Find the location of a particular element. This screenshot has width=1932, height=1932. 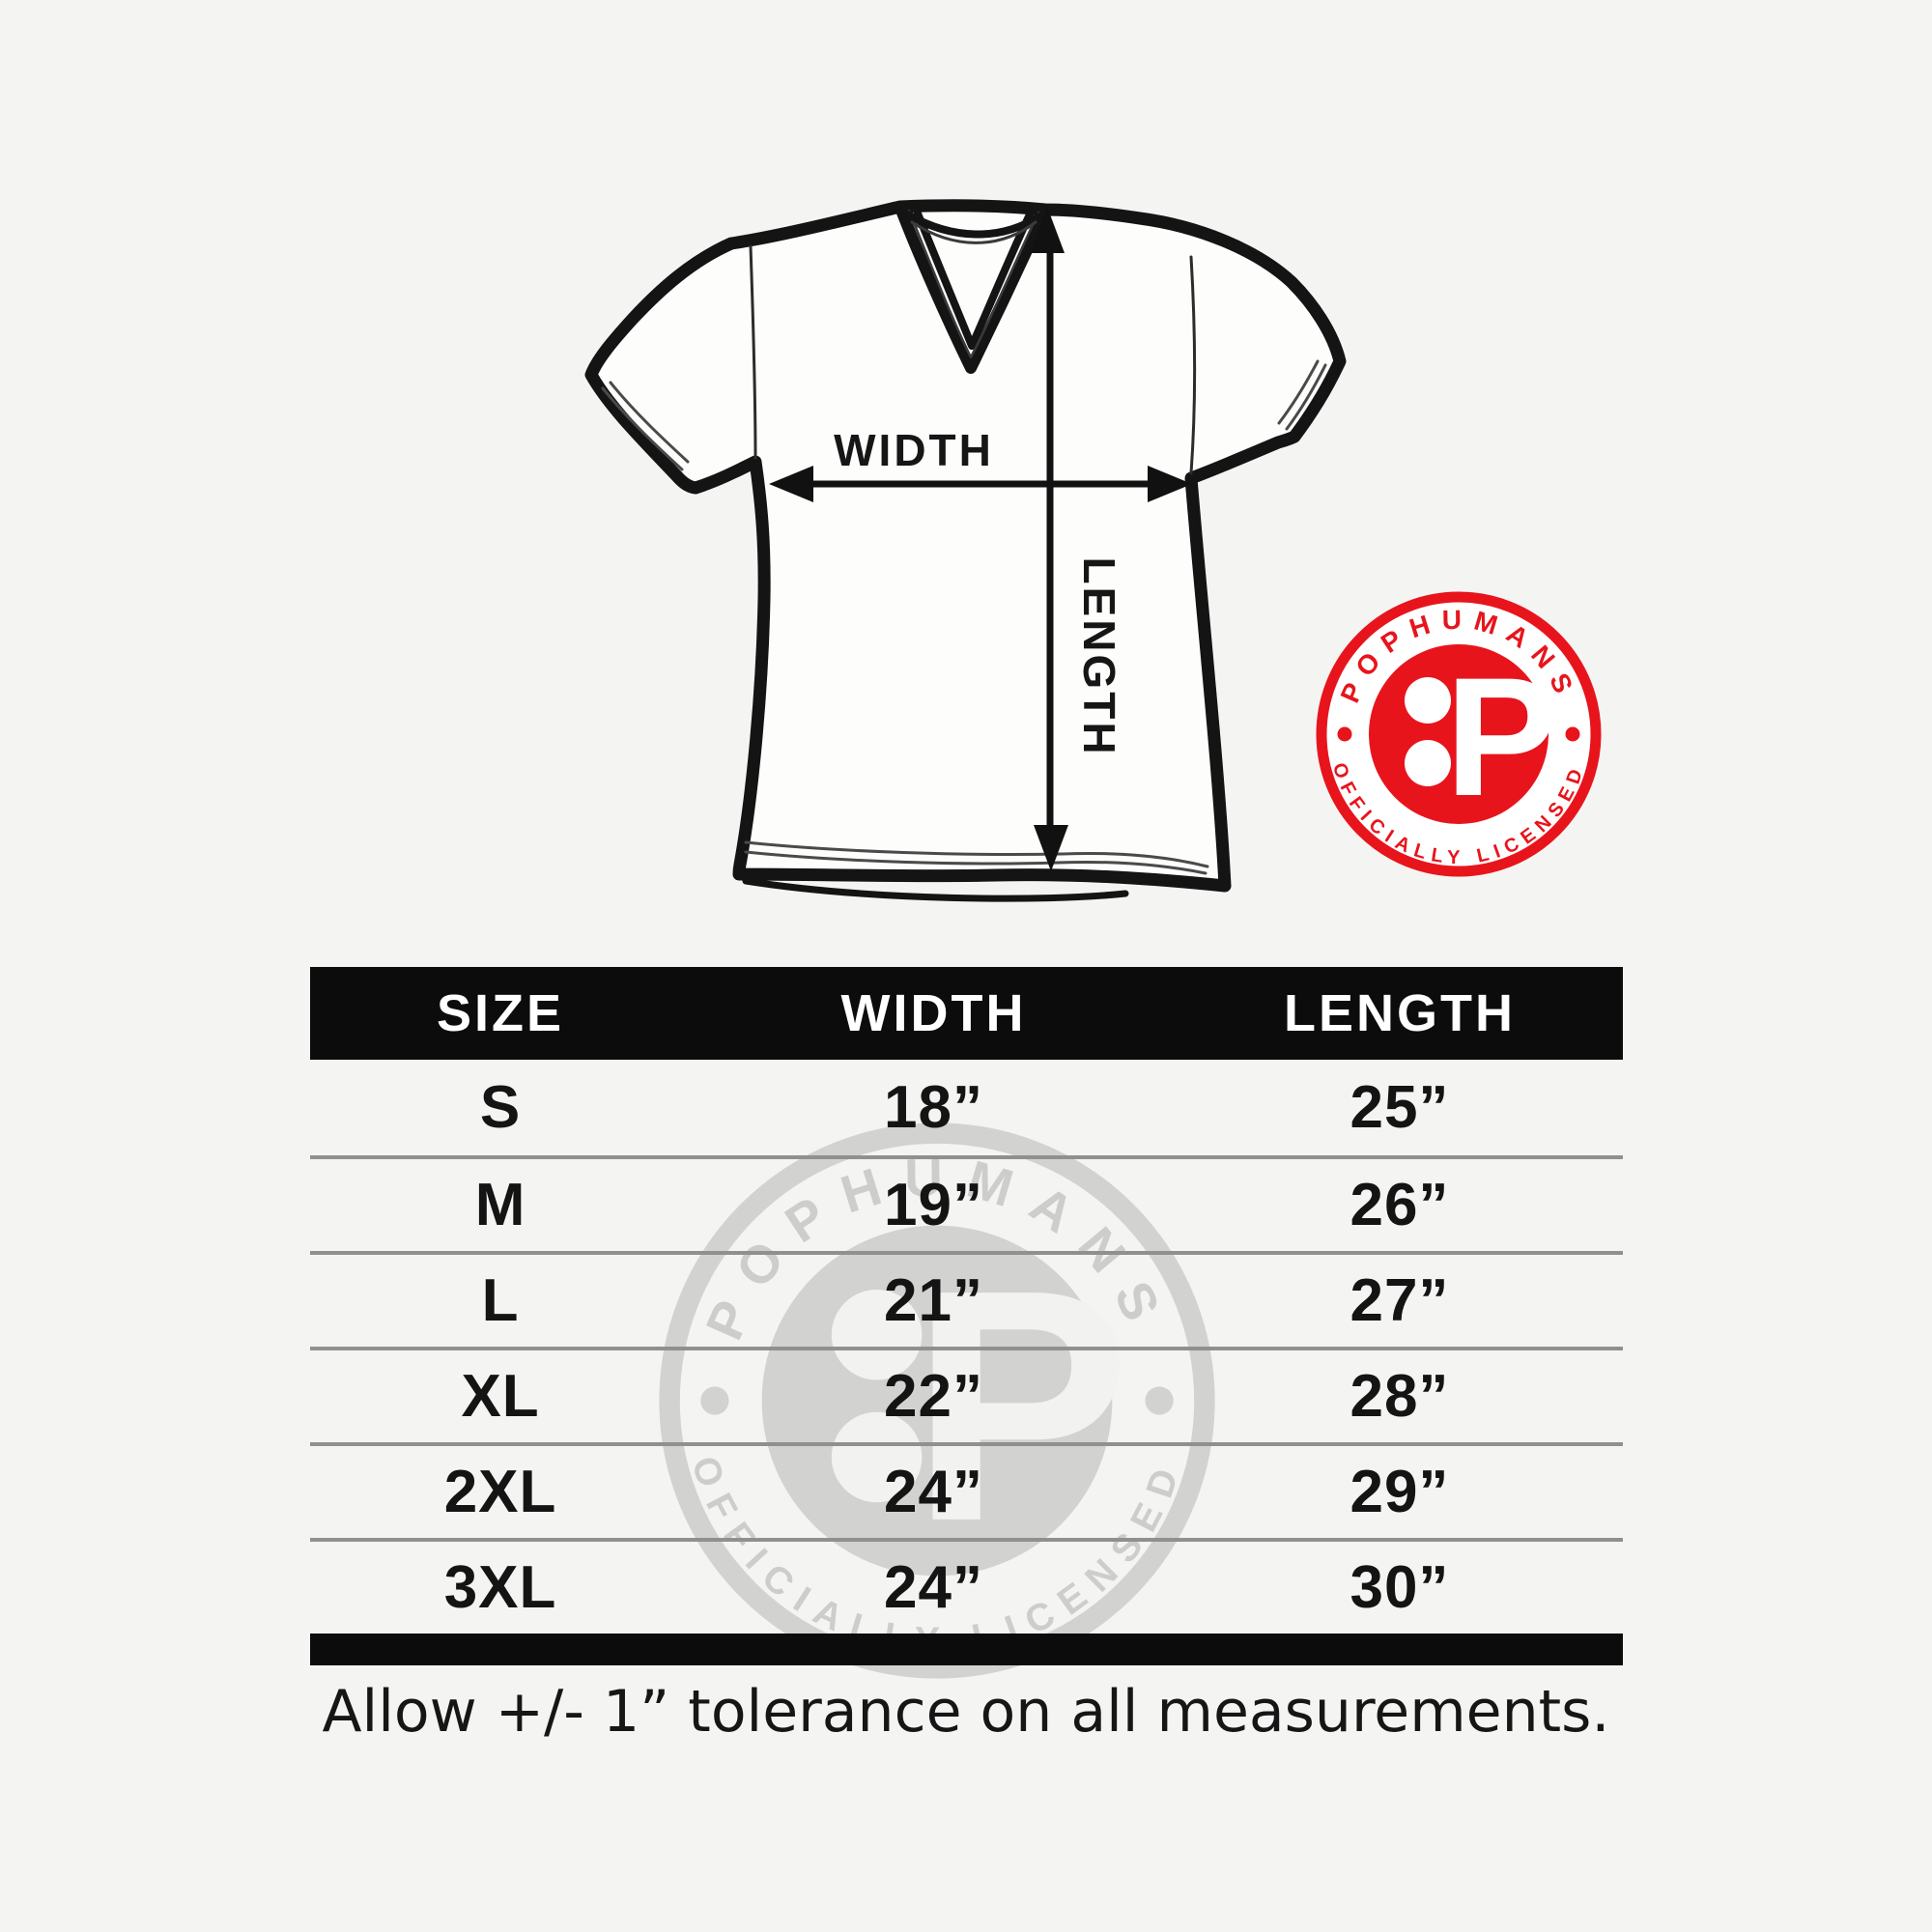

watermark-ring is located at coordinates (937, 1400).